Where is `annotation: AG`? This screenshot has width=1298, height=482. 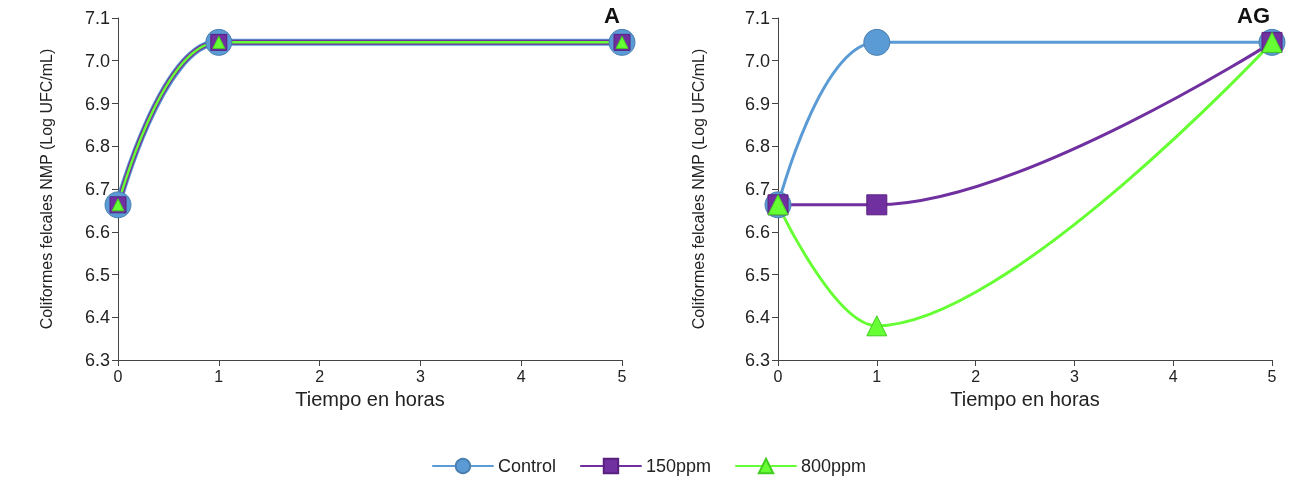 annotation: AG is located at coordinates (1253, 15).